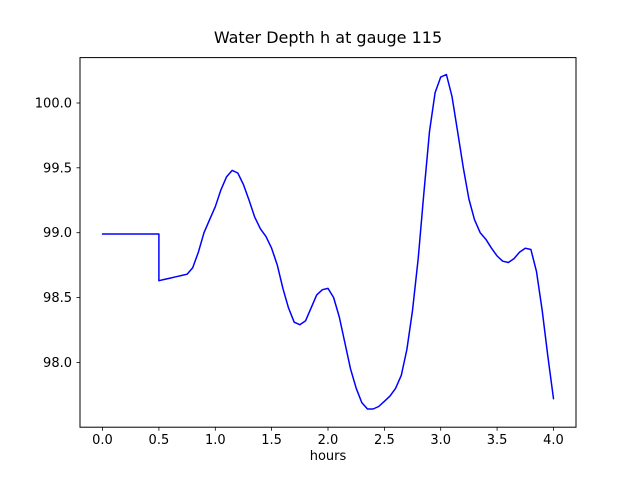  What do you see at coordinates (57, 233) in the screenshot?
I see `y-tick-label: 99.0` at bounding box center [57, 233].